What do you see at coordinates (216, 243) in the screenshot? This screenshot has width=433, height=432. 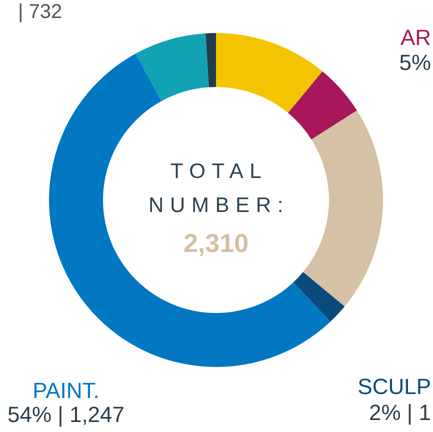 I see `text: 2,310` at bounding box center [216, 243].